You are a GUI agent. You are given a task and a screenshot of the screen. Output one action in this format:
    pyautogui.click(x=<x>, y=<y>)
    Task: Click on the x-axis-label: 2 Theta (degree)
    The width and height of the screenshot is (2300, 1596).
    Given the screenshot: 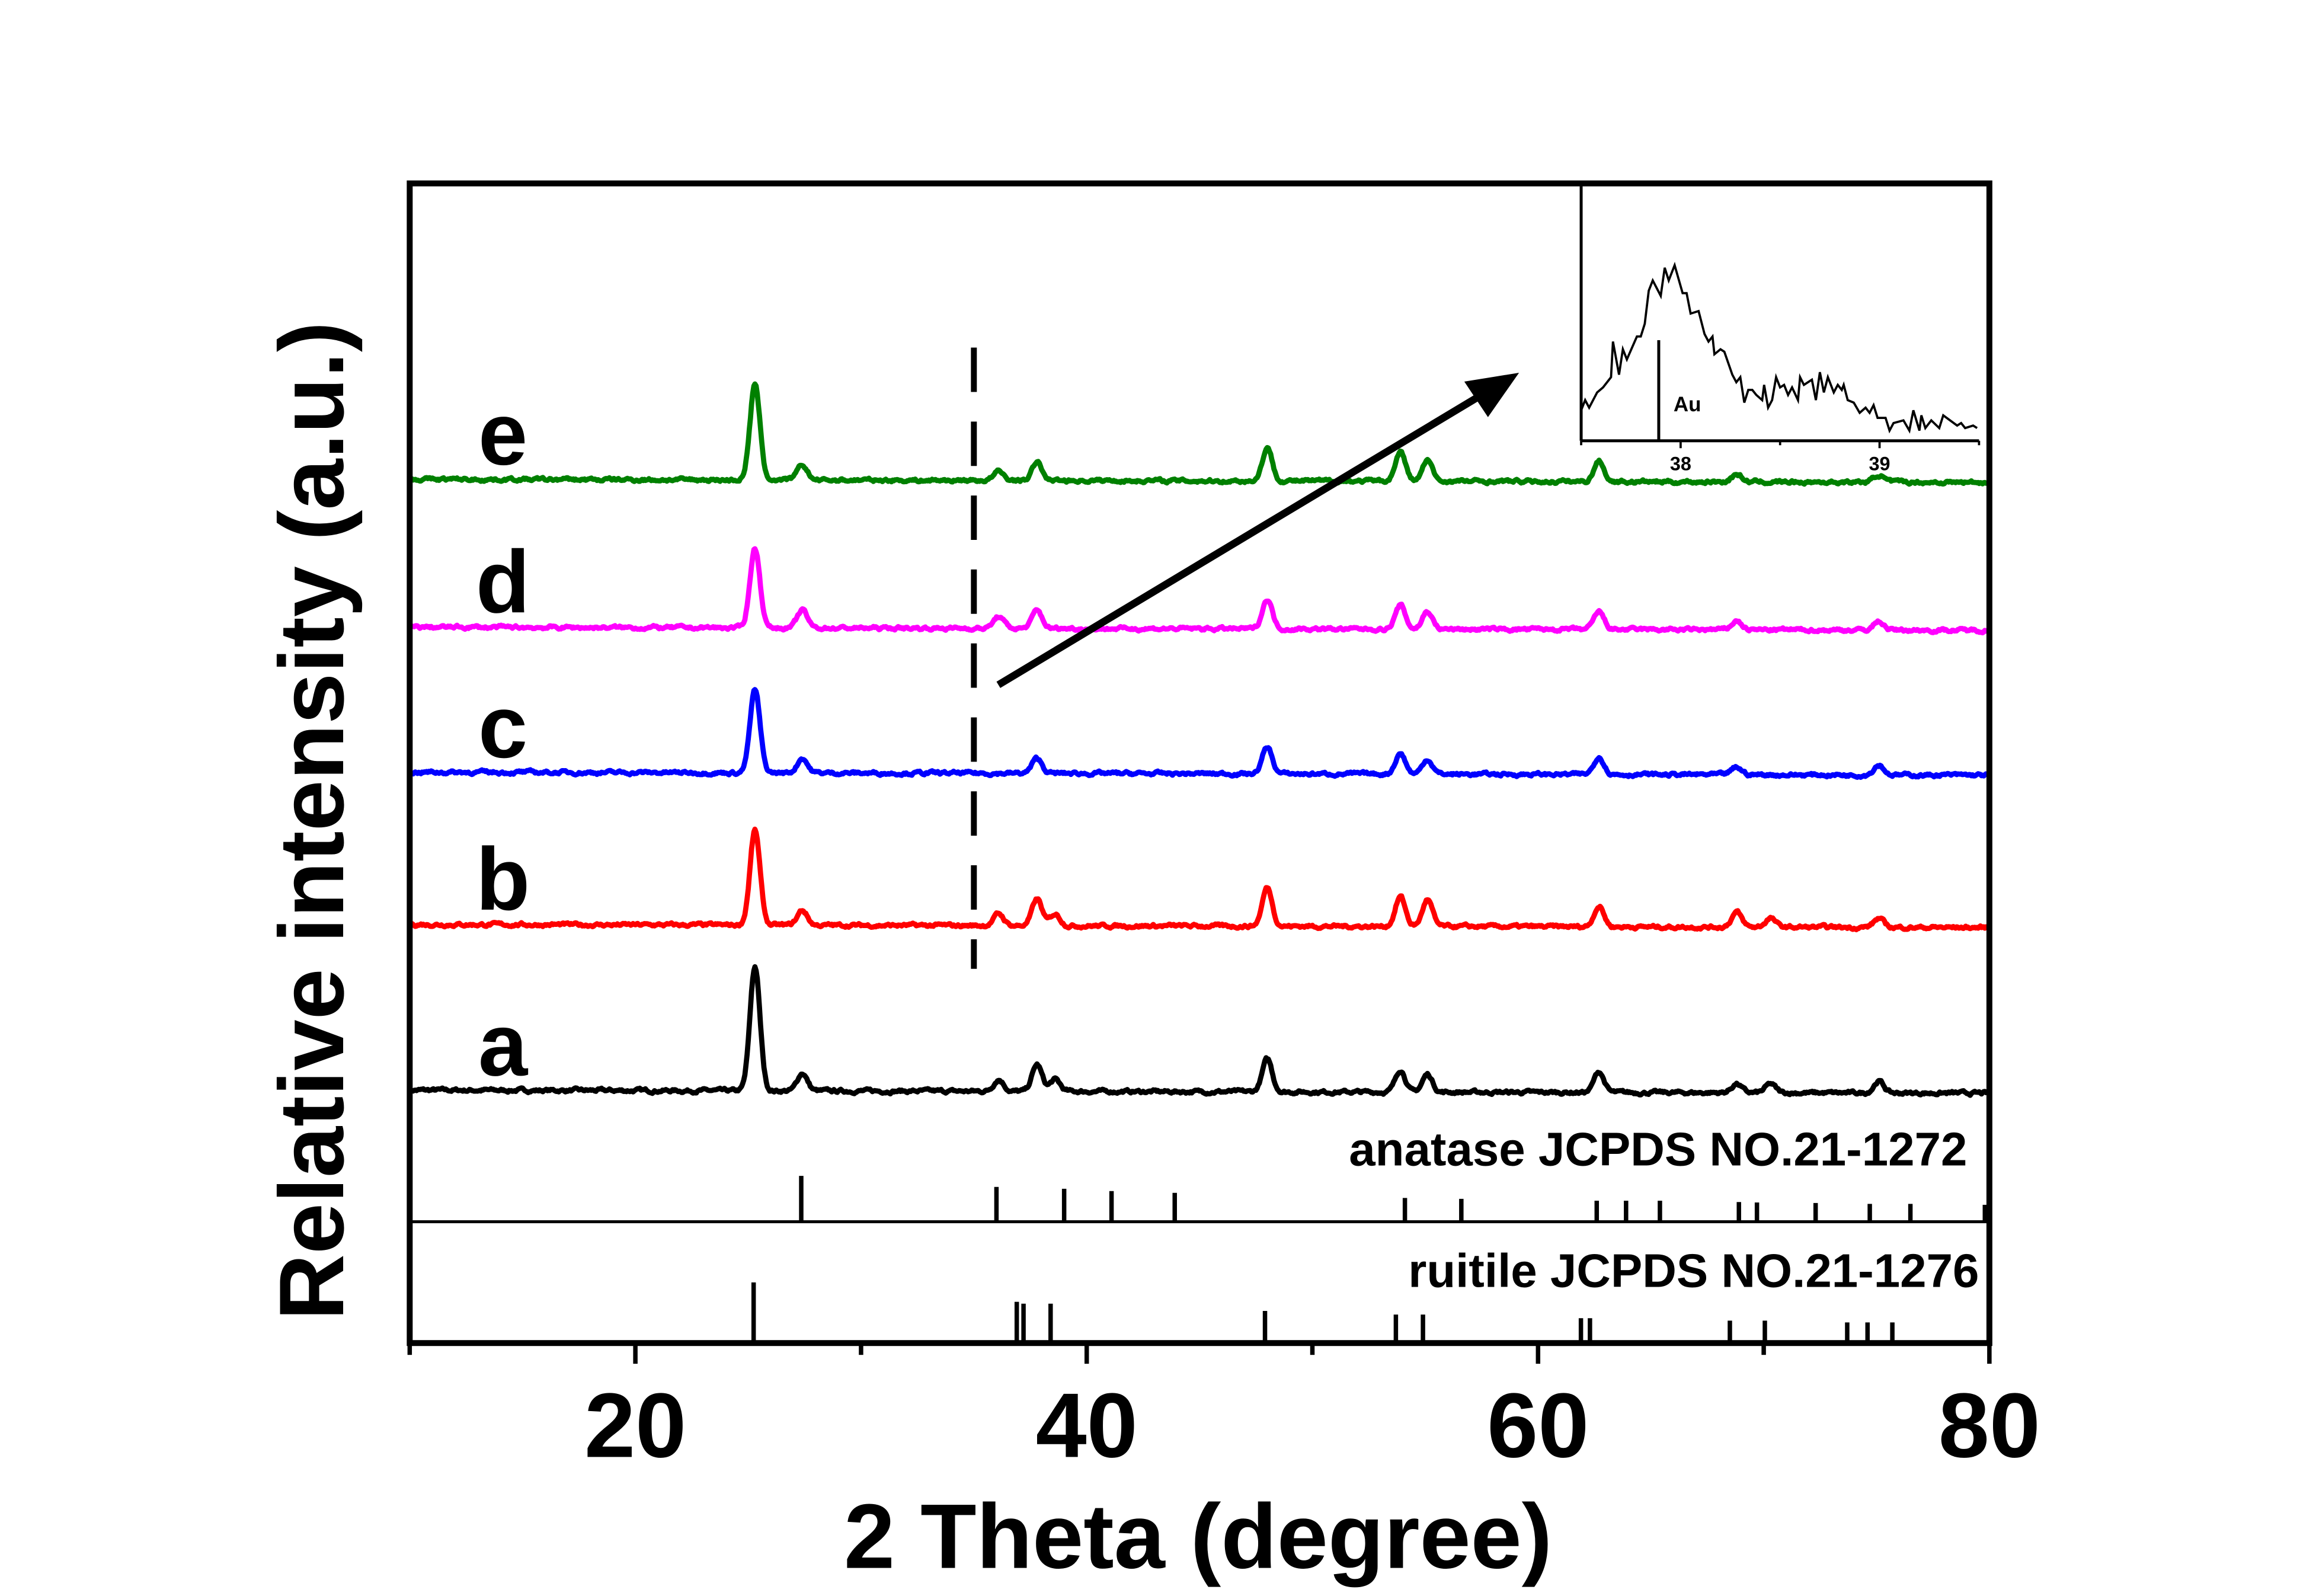 What is the action you would take?
    pyautogui.click(x=1198, y=1536)
    